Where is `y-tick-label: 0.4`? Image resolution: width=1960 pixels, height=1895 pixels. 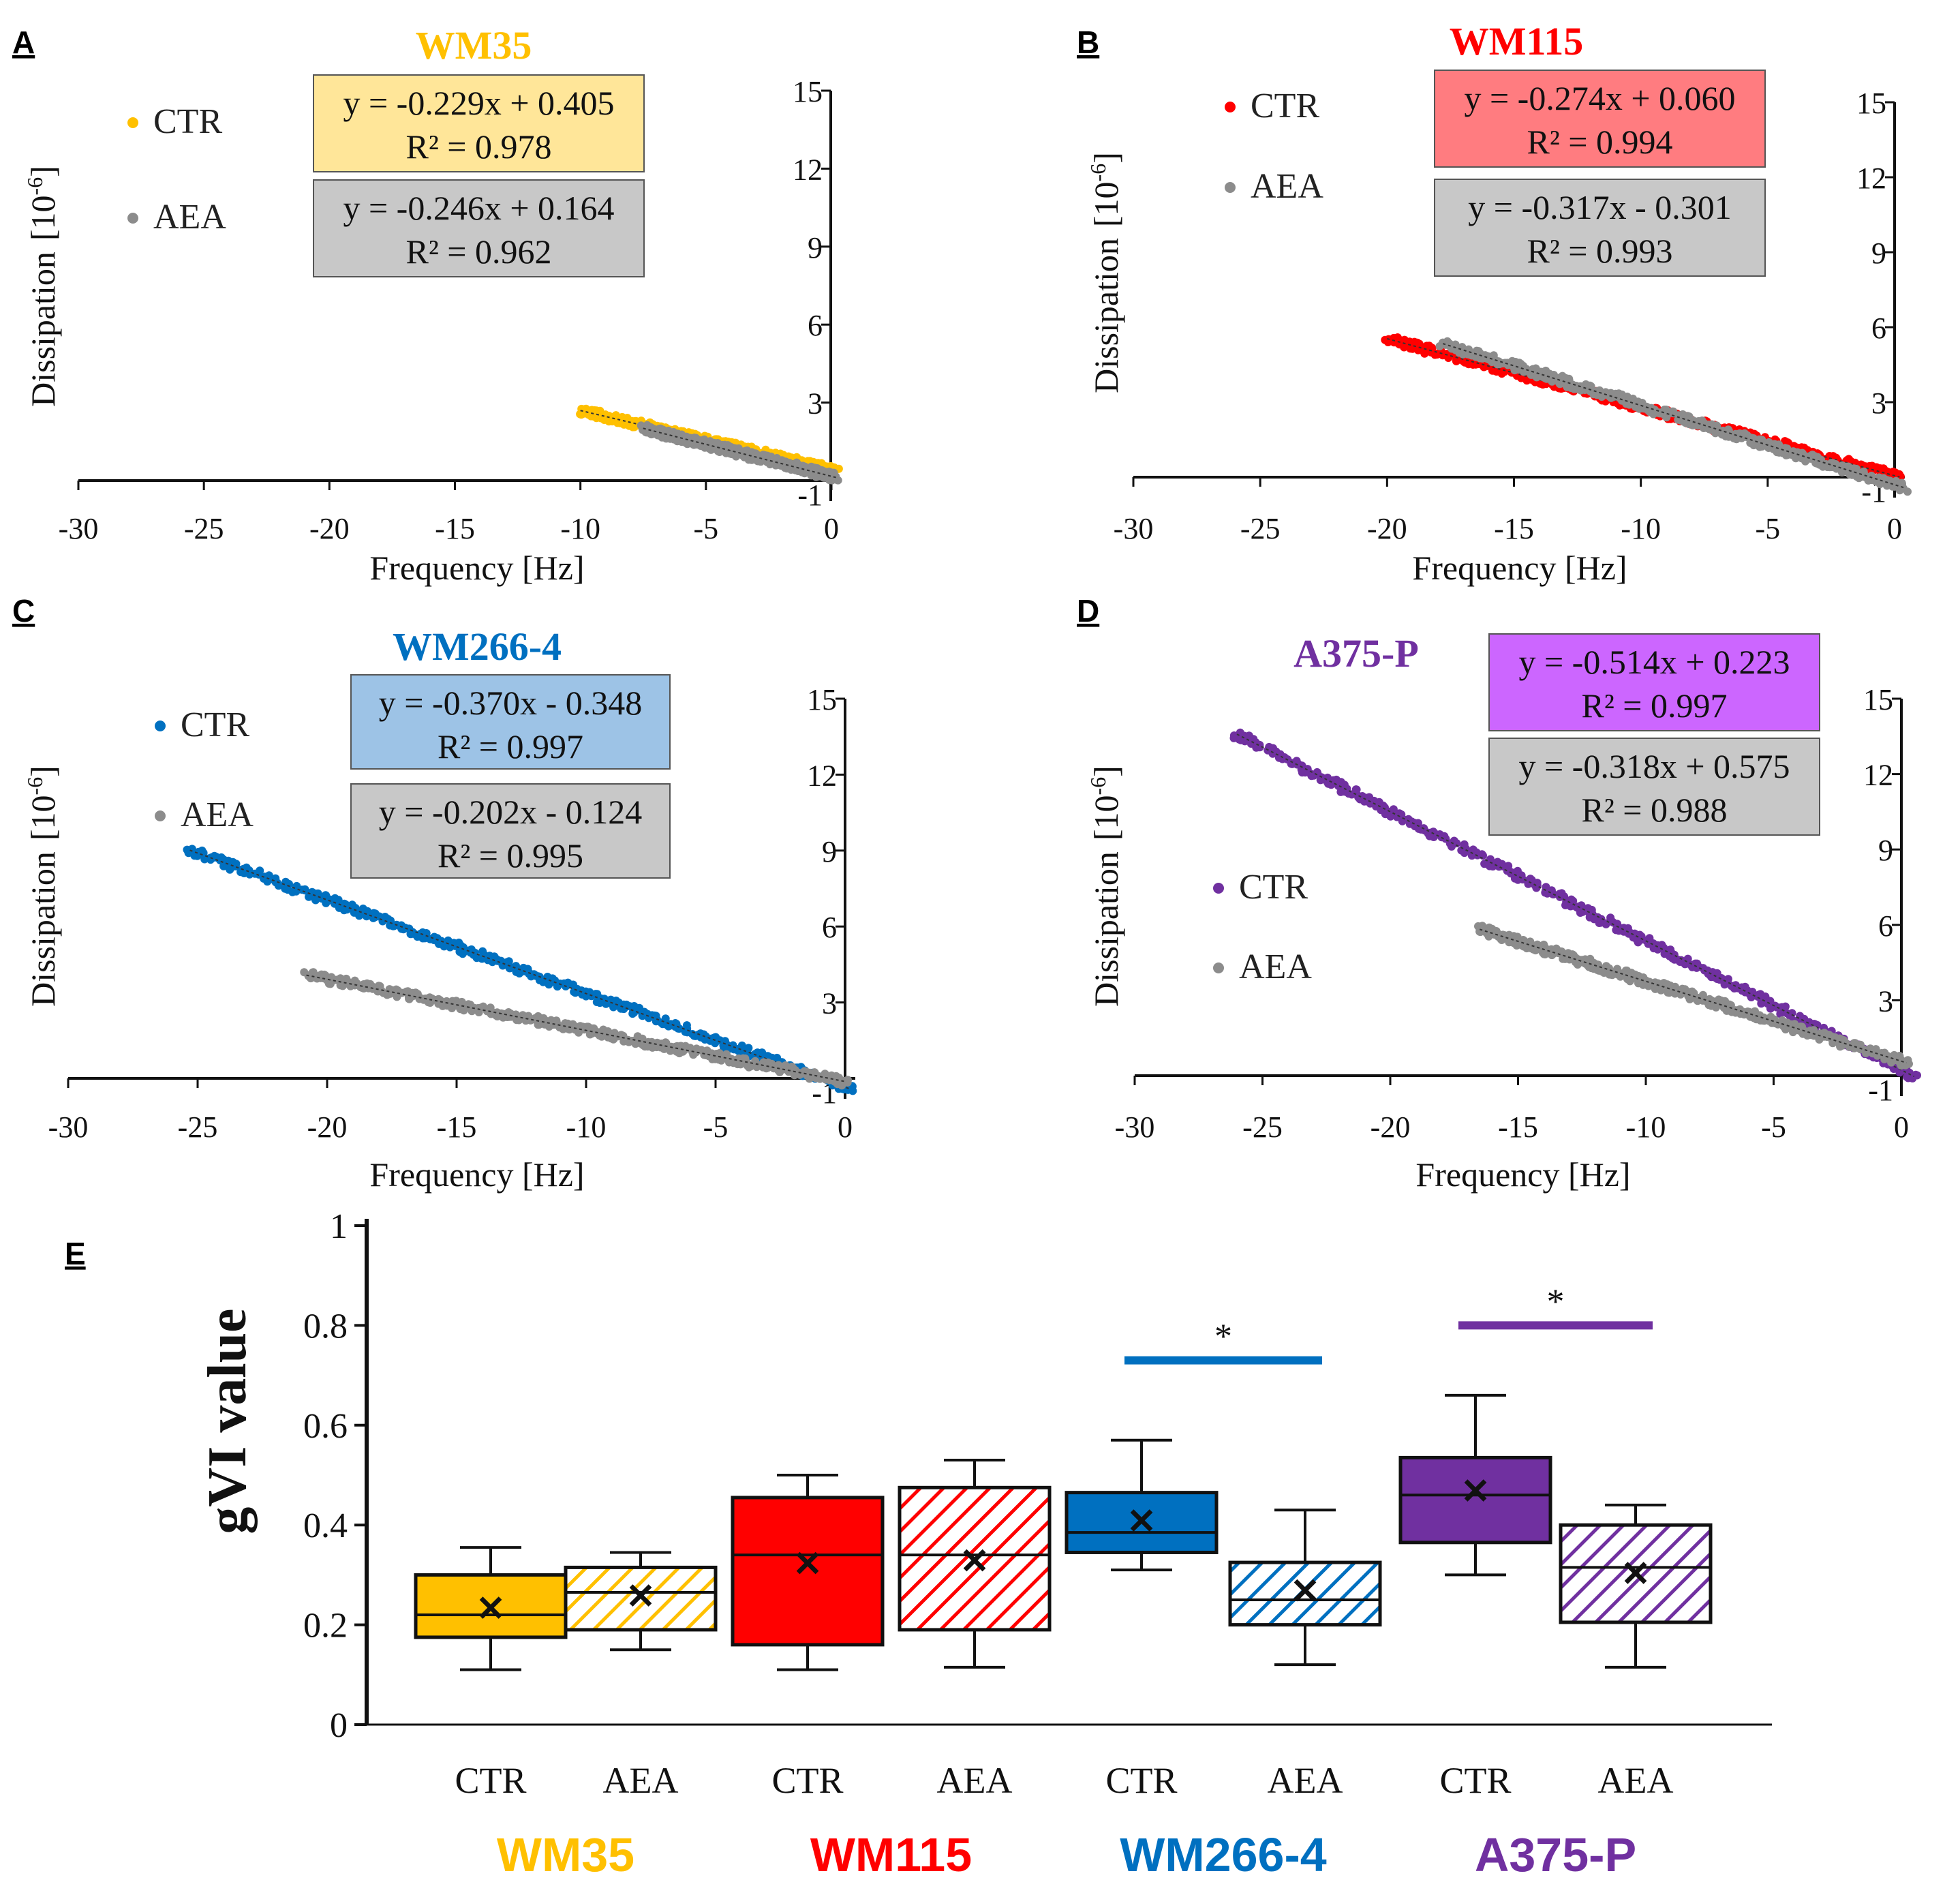 y-tick-label: 0.4 is located at coordinates (325, 1525).